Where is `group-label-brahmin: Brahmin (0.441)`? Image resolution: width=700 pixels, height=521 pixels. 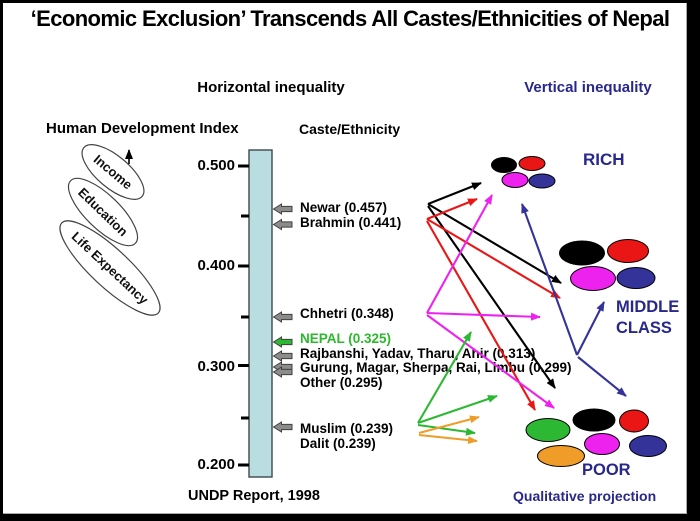
group-label-brahmin: Brahmin (0.441) is located at coordinates (351, 222).